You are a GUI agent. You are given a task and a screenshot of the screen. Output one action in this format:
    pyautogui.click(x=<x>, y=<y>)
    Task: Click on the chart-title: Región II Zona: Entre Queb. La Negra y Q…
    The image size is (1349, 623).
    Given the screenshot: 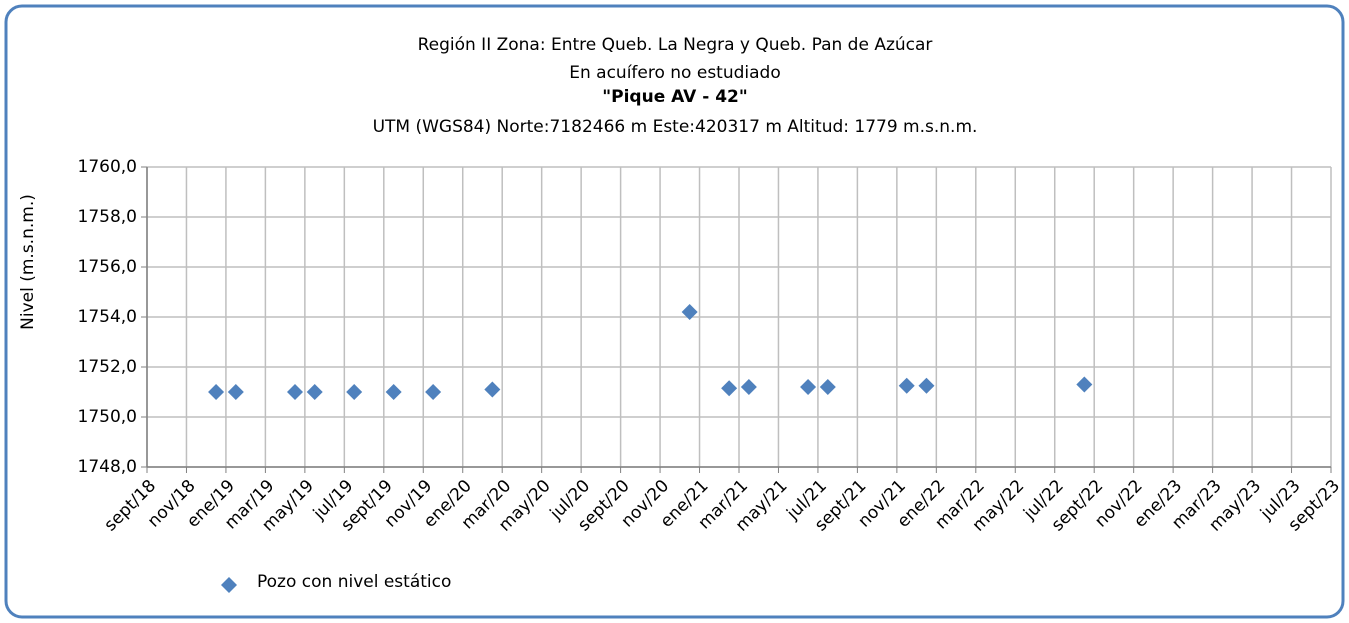 What is the action you would take?
    pyautogui.click(x=675, y=45)
    